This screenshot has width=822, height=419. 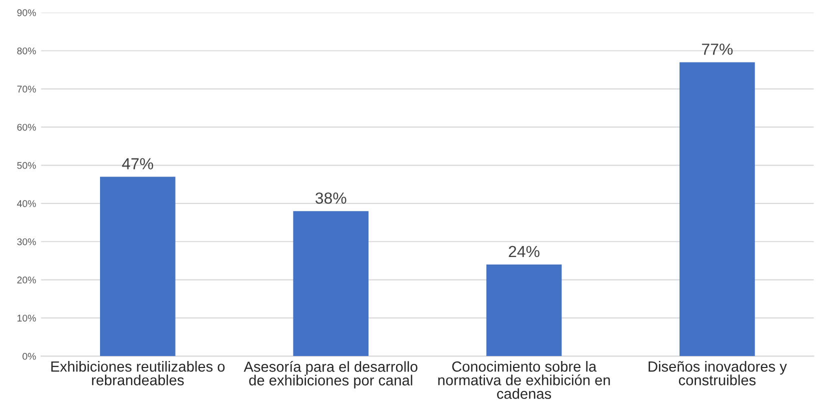 What do you see at coordinates (27, 318) in the screenshot?
I see `y-tick-label: 10%` at bounding box center [27, 318].